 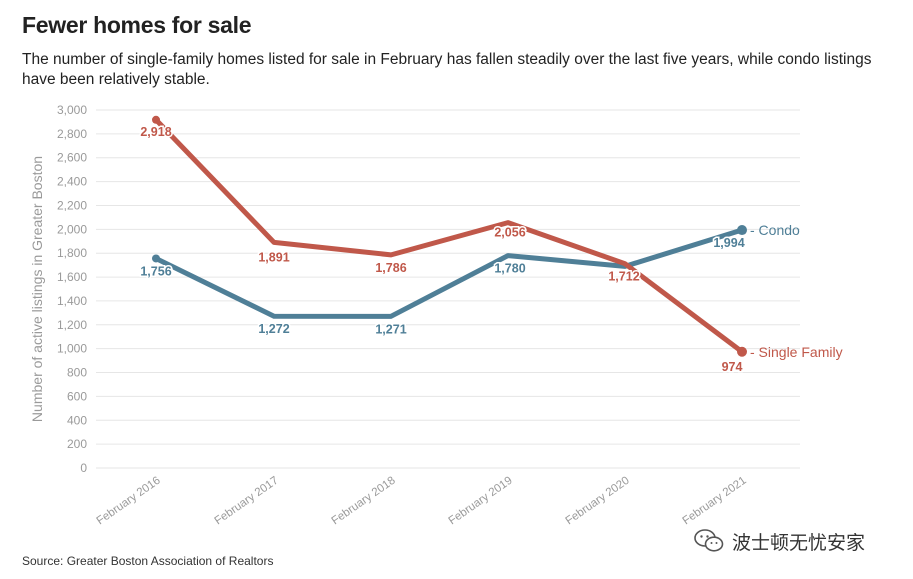 I want to click on x-tick-label: February 2020, so click(x=598, y=501).